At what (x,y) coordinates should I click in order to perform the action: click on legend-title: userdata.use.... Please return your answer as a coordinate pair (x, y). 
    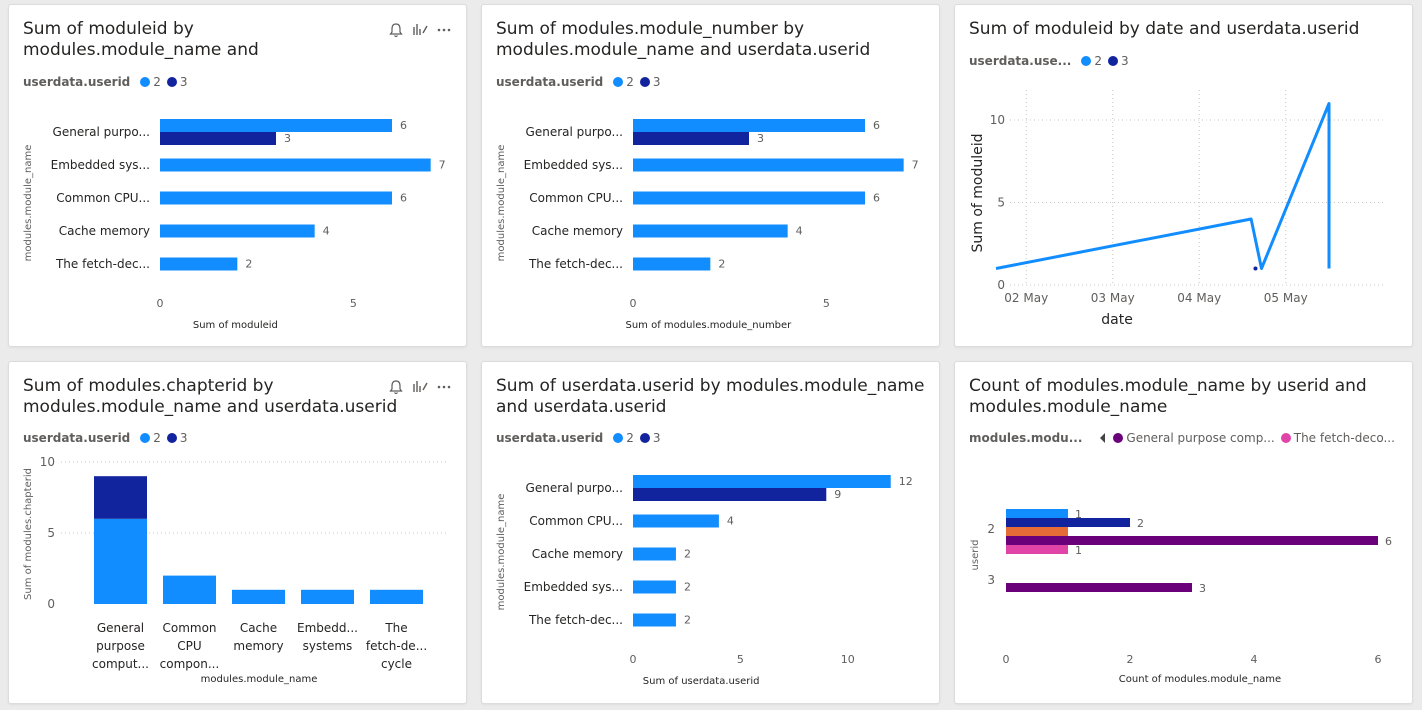
    Looking at the image, I should click on (1020, 61).